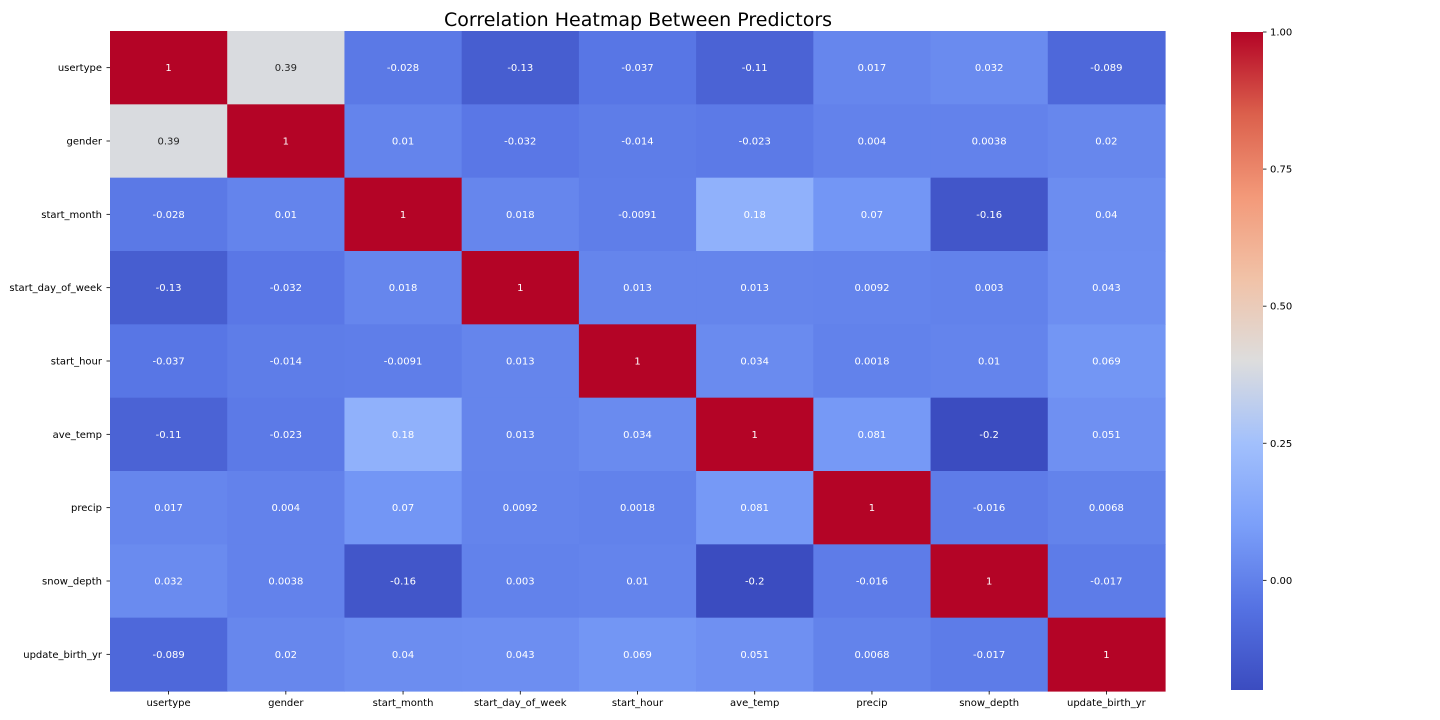 The image size is (1440, 720). Describe the element at coordinates (286, 141) in the screenshot. I see `heatmap-cell-gender-gender` at that location.